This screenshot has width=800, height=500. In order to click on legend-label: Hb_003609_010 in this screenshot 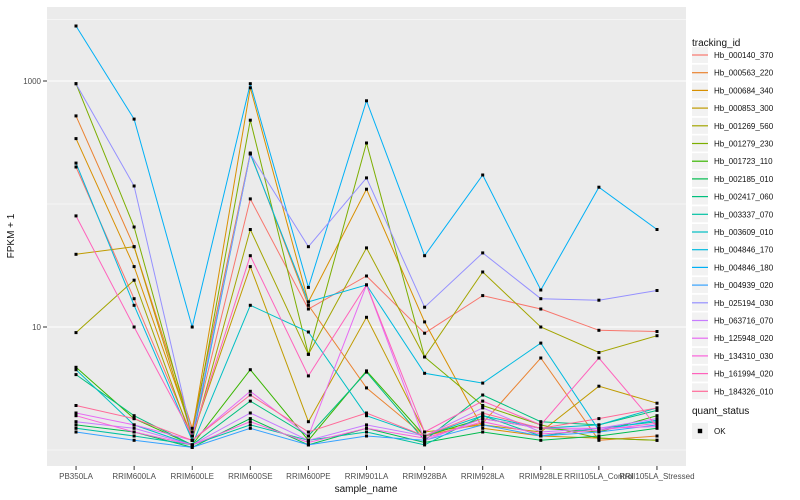, I will do `click(744, 232)`.